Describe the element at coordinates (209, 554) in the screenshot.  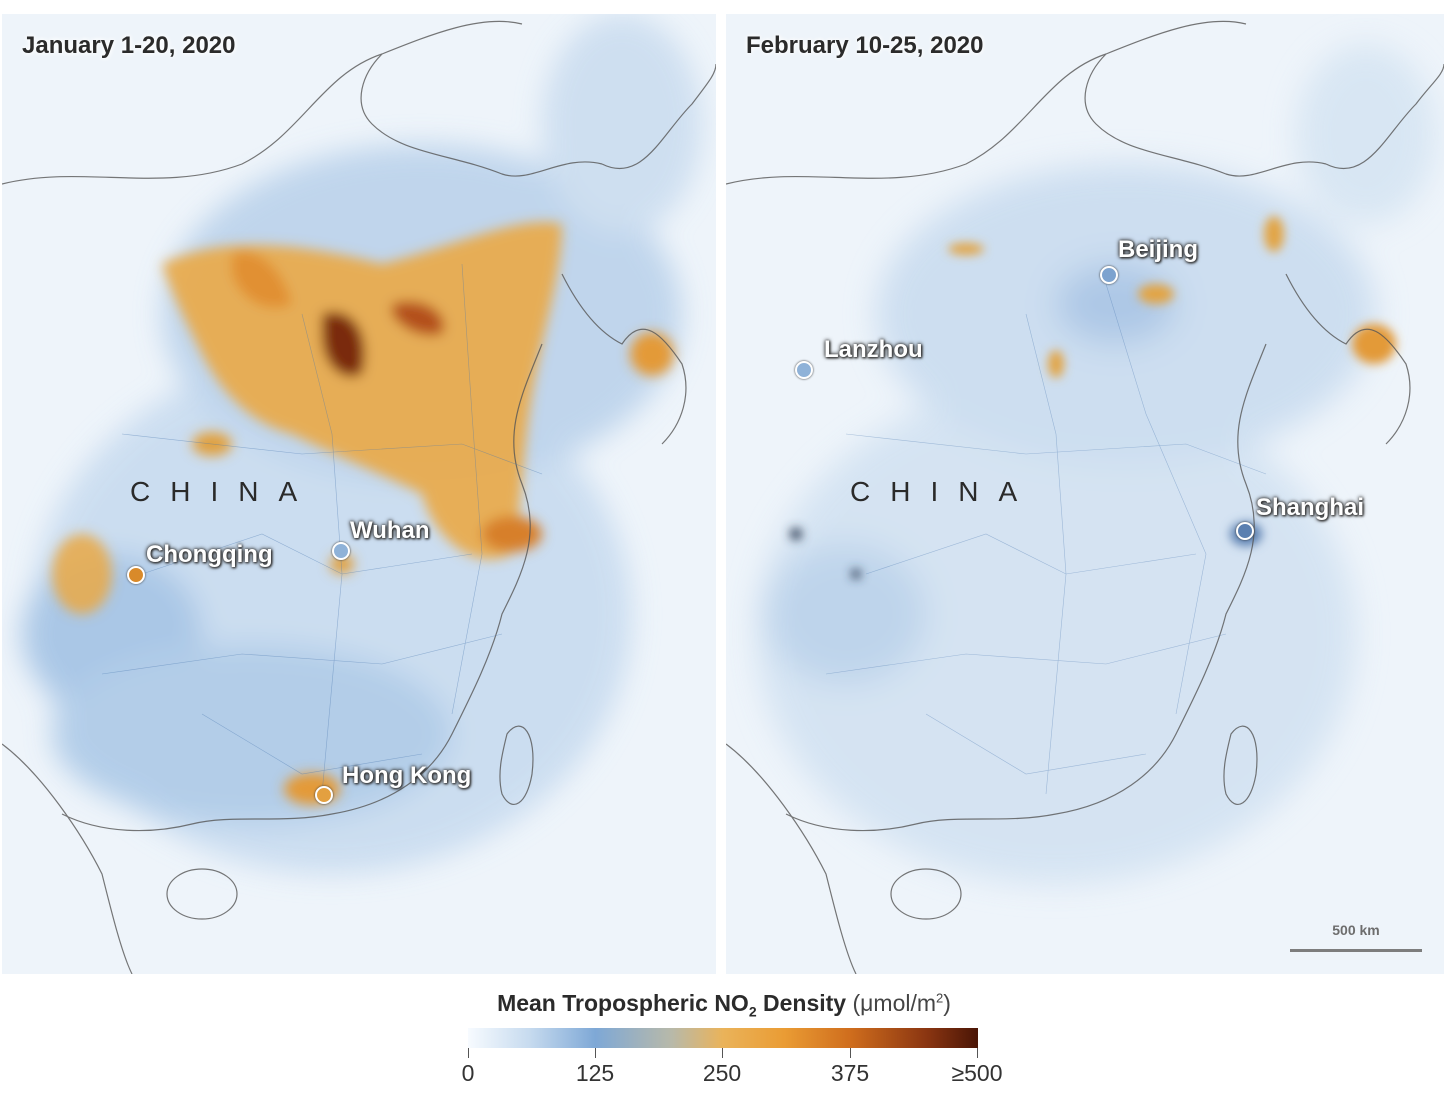
I see `city-label-chongqing: Chongqing` at that location.